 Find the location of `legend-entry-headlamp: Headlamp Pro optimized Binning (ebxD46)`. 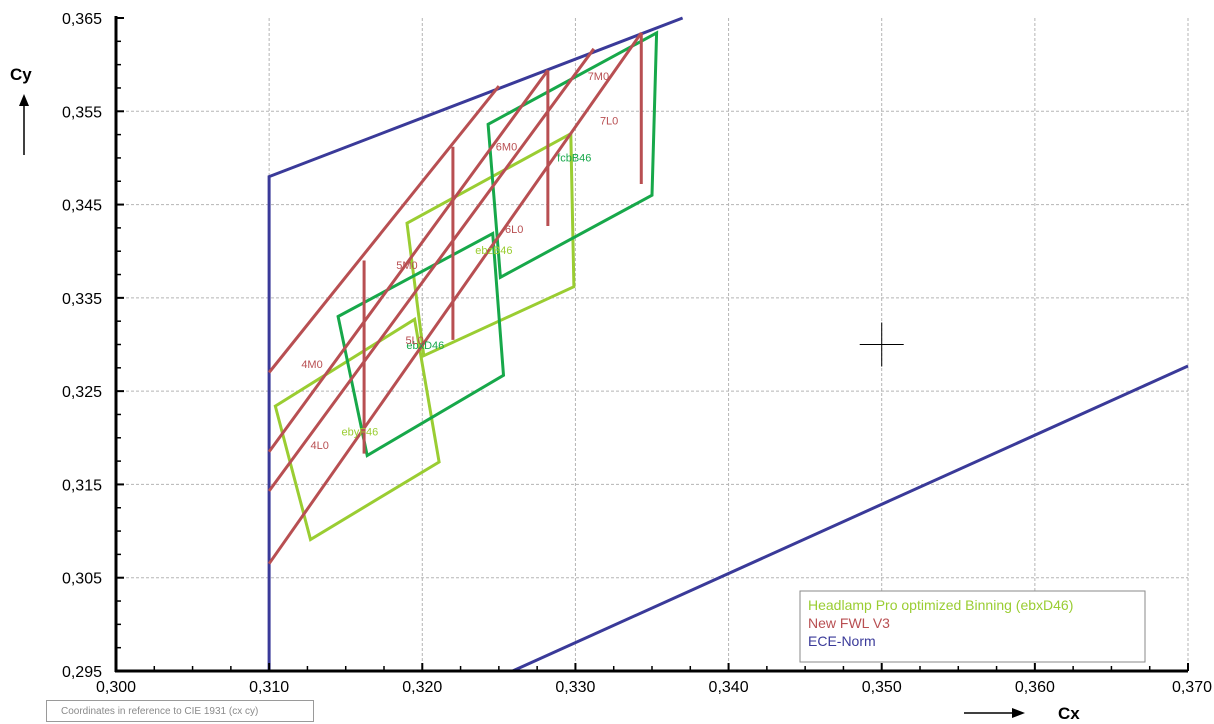

legend-entry-headlamp: Headlamp Pro optimized Binning (ebxD46) is located at coordinates (940, 605).